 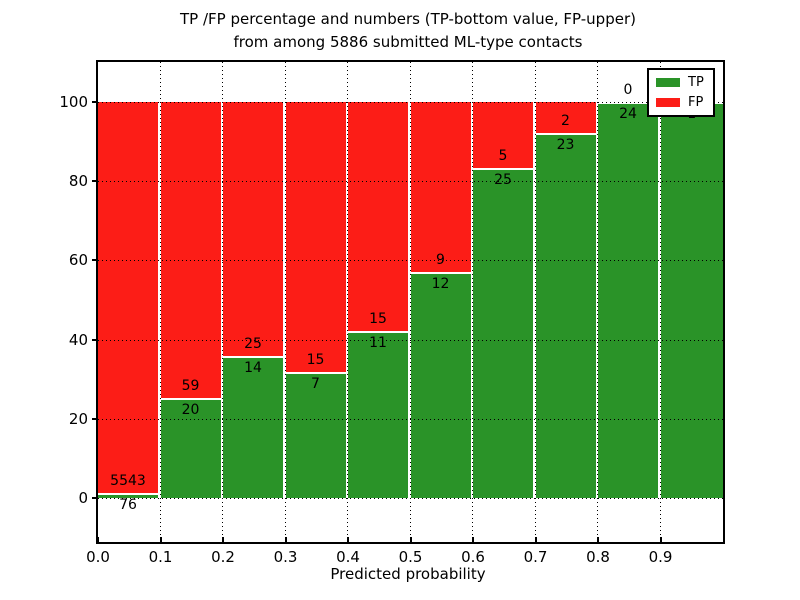 I want to click on x-tick-label: 0.1, so click(x=160, y=557).